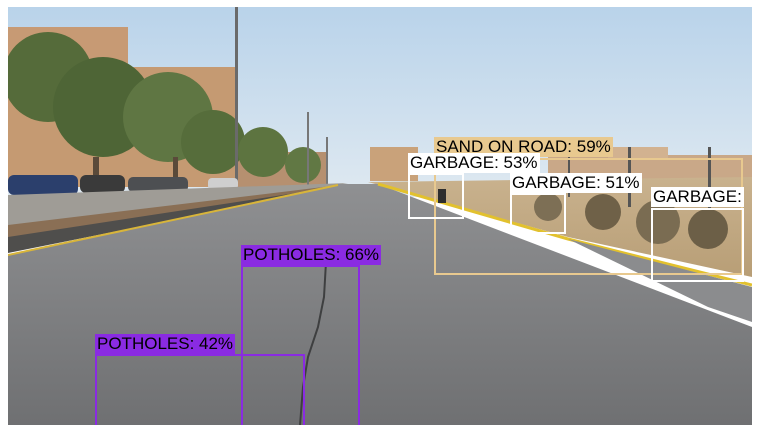 The height and width of the screenshot is (434, 760). Describe the element at coordinates (311, 255) in the screenshot. I see `pothole-detection-label-1: POTHOLES: 66%` at that location.